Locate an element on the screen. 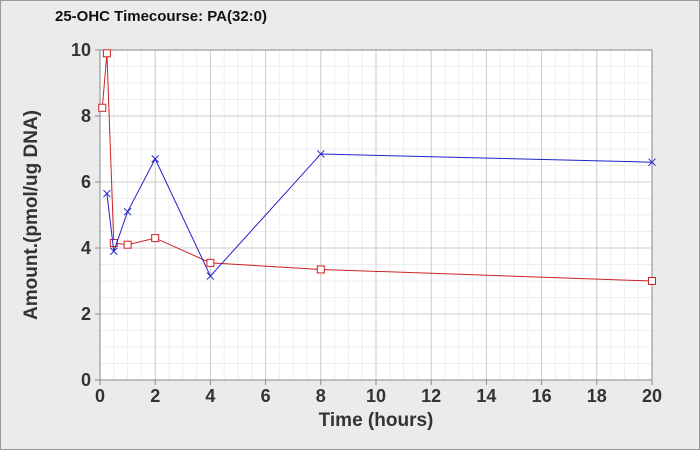 Image resolution: width=700 pixels, height=450 pixels. y-axis-label: Amount.(pmol/ug DNA) is located at coordinates (31, 215).